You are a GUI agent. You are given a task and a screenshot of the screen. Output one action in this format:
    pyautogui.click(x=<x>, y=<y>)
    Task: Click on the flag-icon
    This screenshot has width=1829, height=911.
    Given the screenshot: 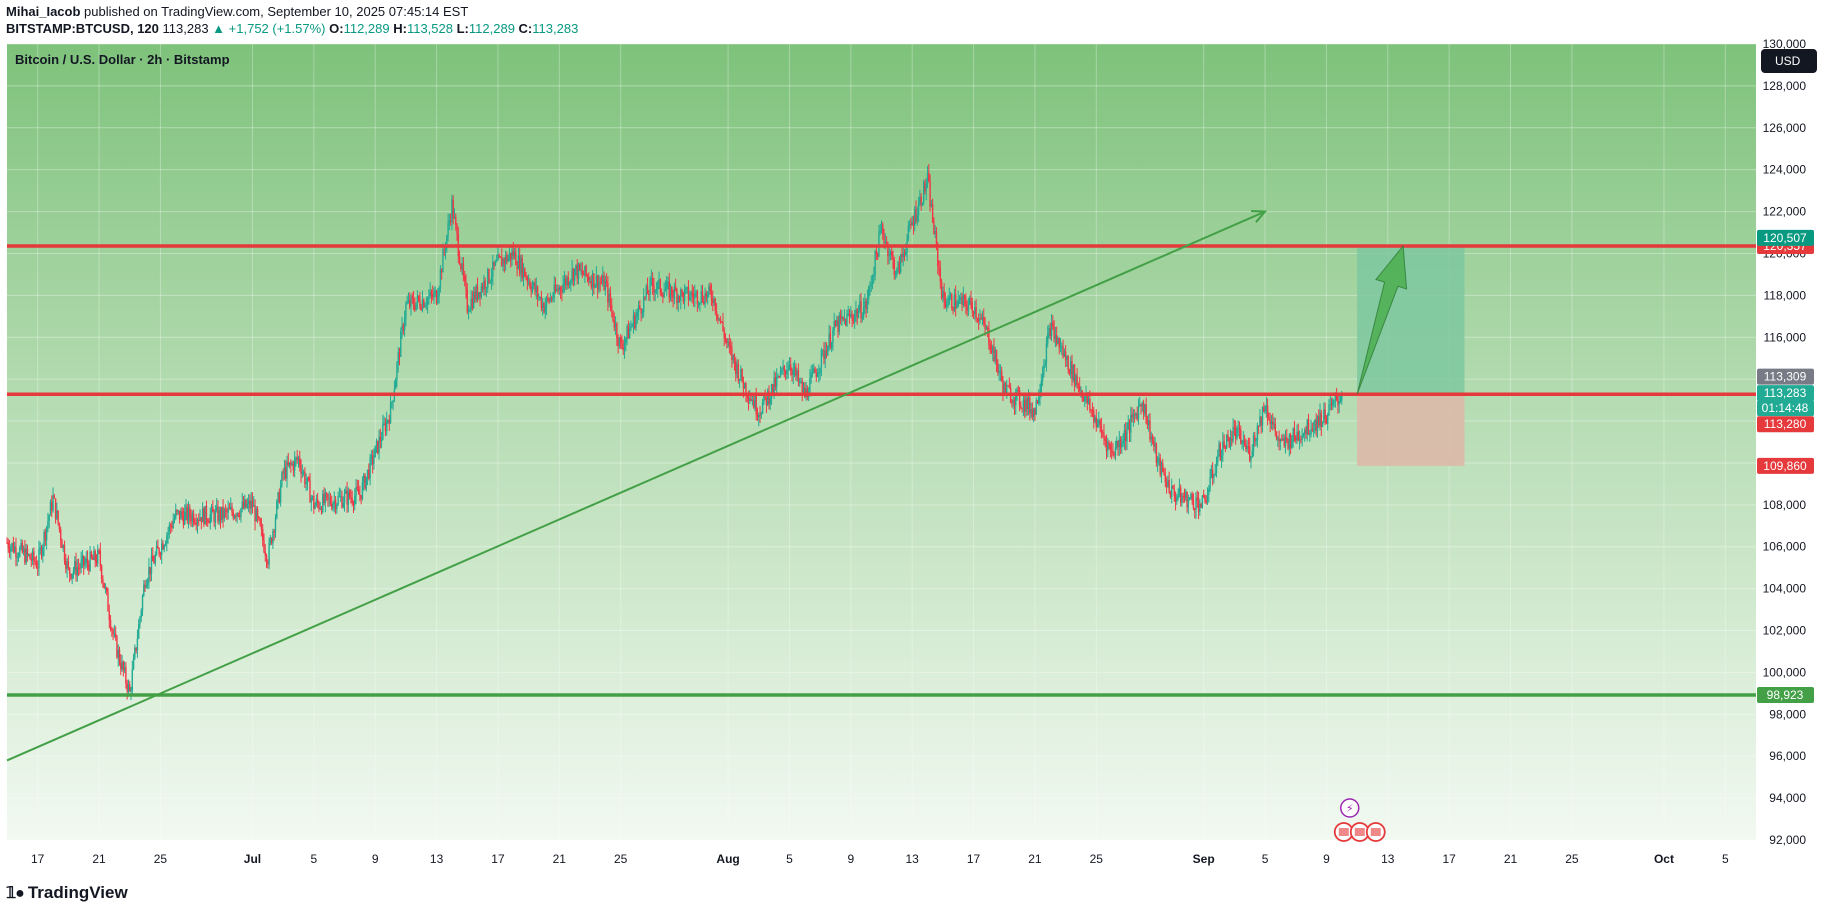 What is the action you would take?
    pyautogui.click(x=1359, y=832)
    